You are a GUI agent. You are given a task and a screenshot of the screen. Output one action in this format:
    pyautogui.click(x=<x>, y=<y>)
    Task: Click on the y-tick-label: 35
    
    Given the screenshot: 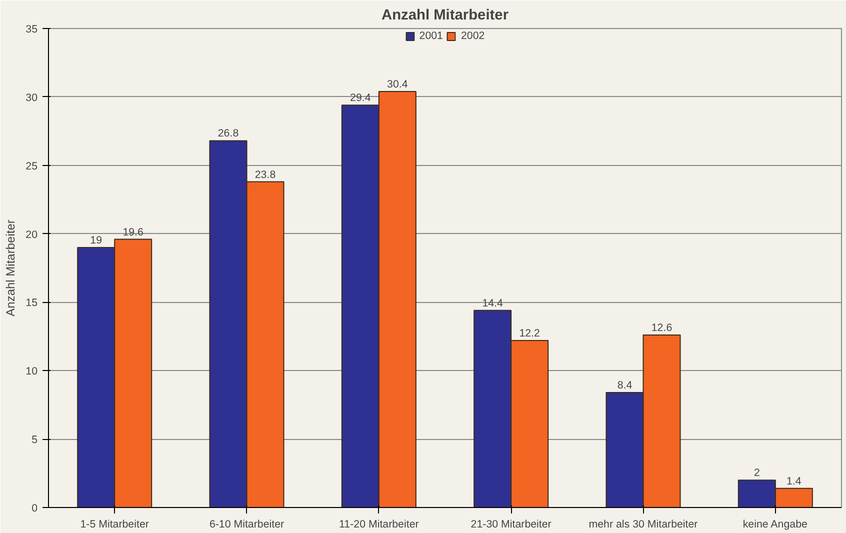 What is the action you would take?
    pyautogui.click(x=32, y=30)
    